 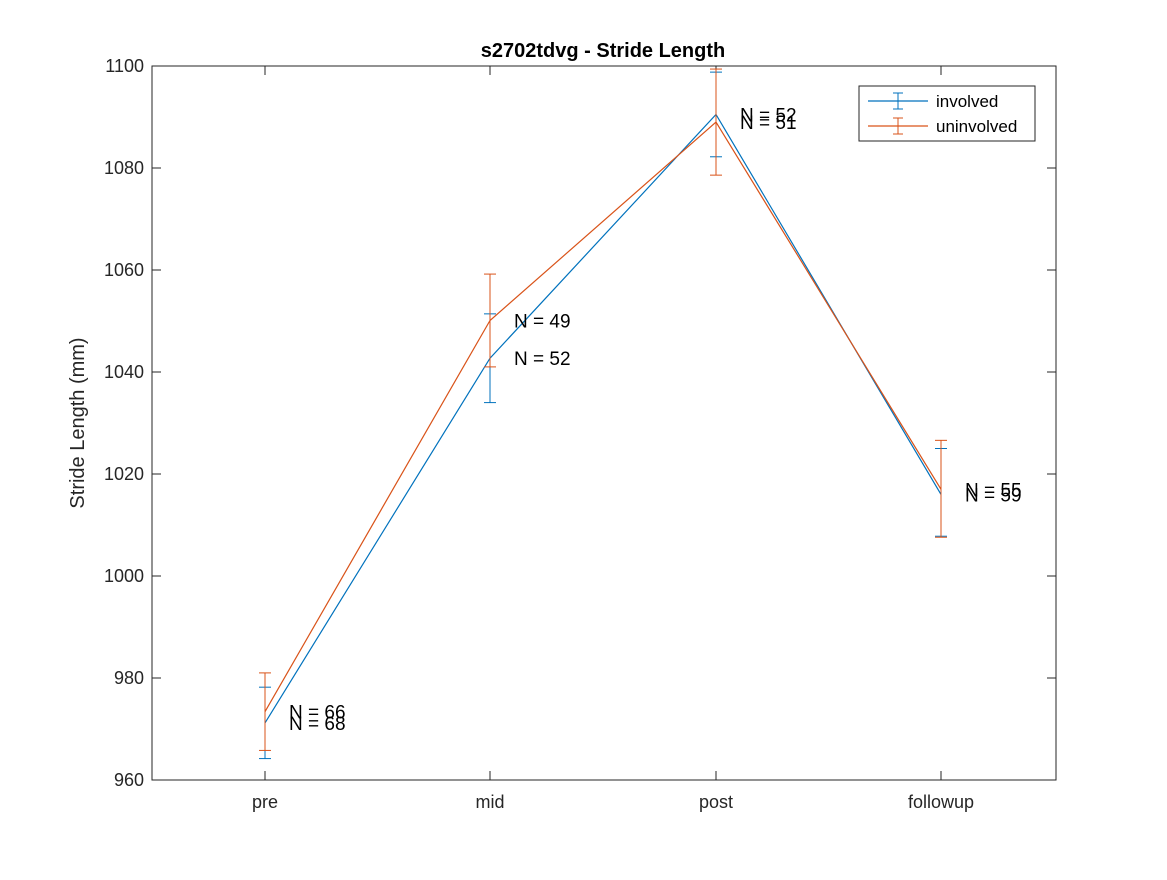 I want to click on n-count-label: N = 52, so click(x=542, y=359).